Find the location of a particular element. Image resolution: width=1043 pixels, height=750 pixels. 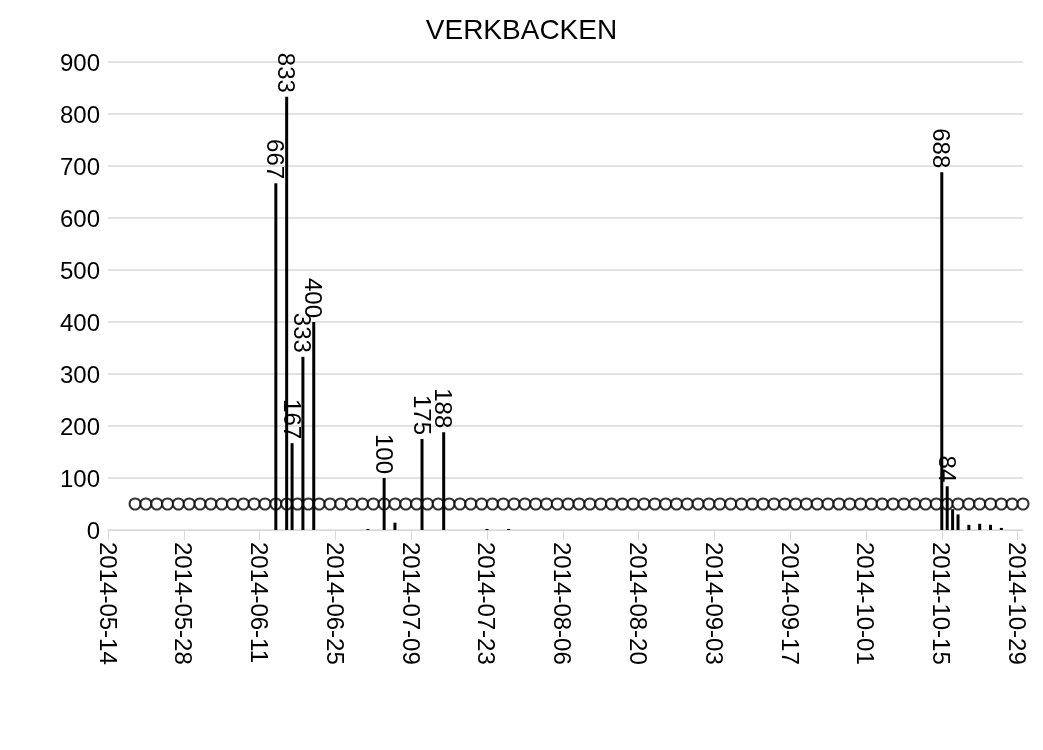

y-tick-label: 800 is located at coordinates (79, 114).